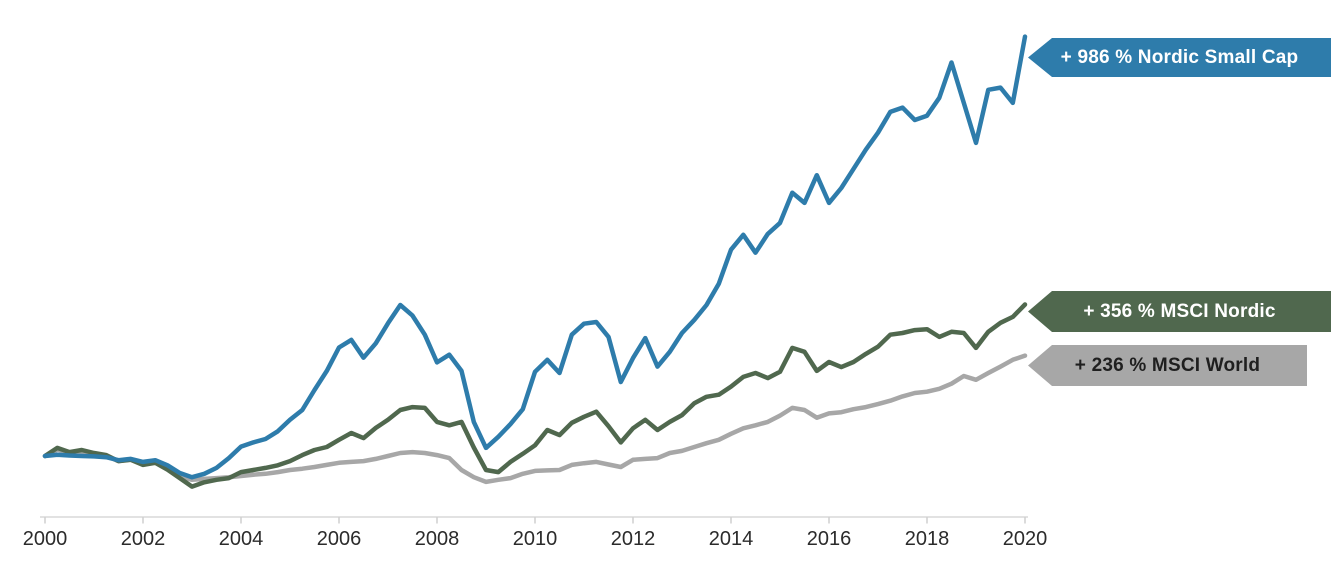  I want to click on series-flag-nordic-small-cap: + 986 % Nordic Small Cap, so click(1179, 57).